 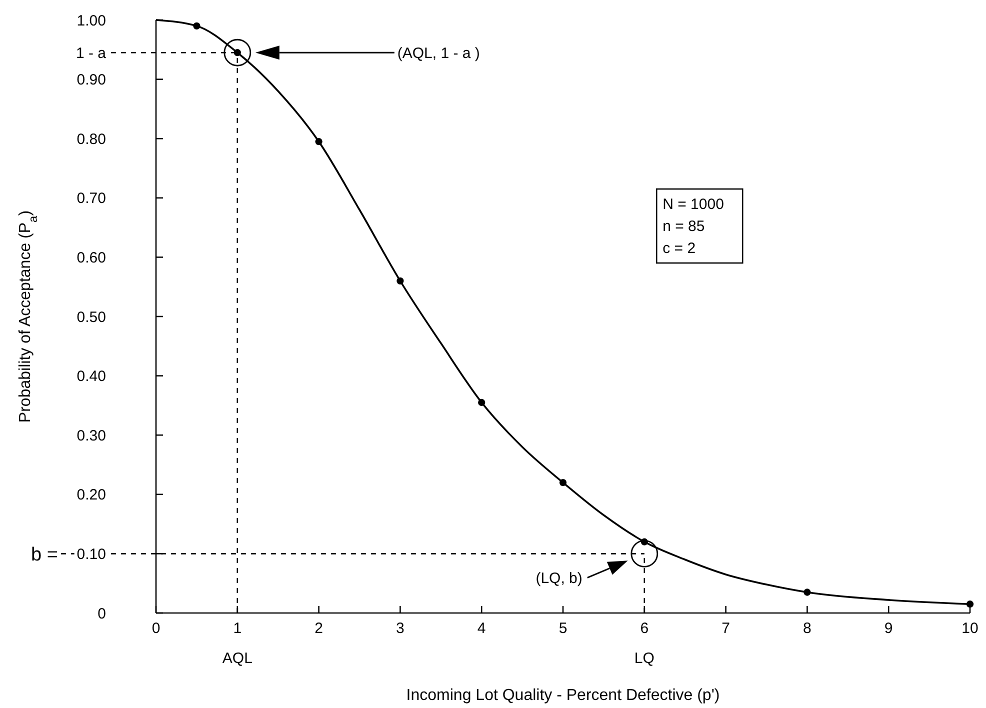 I want to click on x-tick-label: 7, so click(x=726, y=628).